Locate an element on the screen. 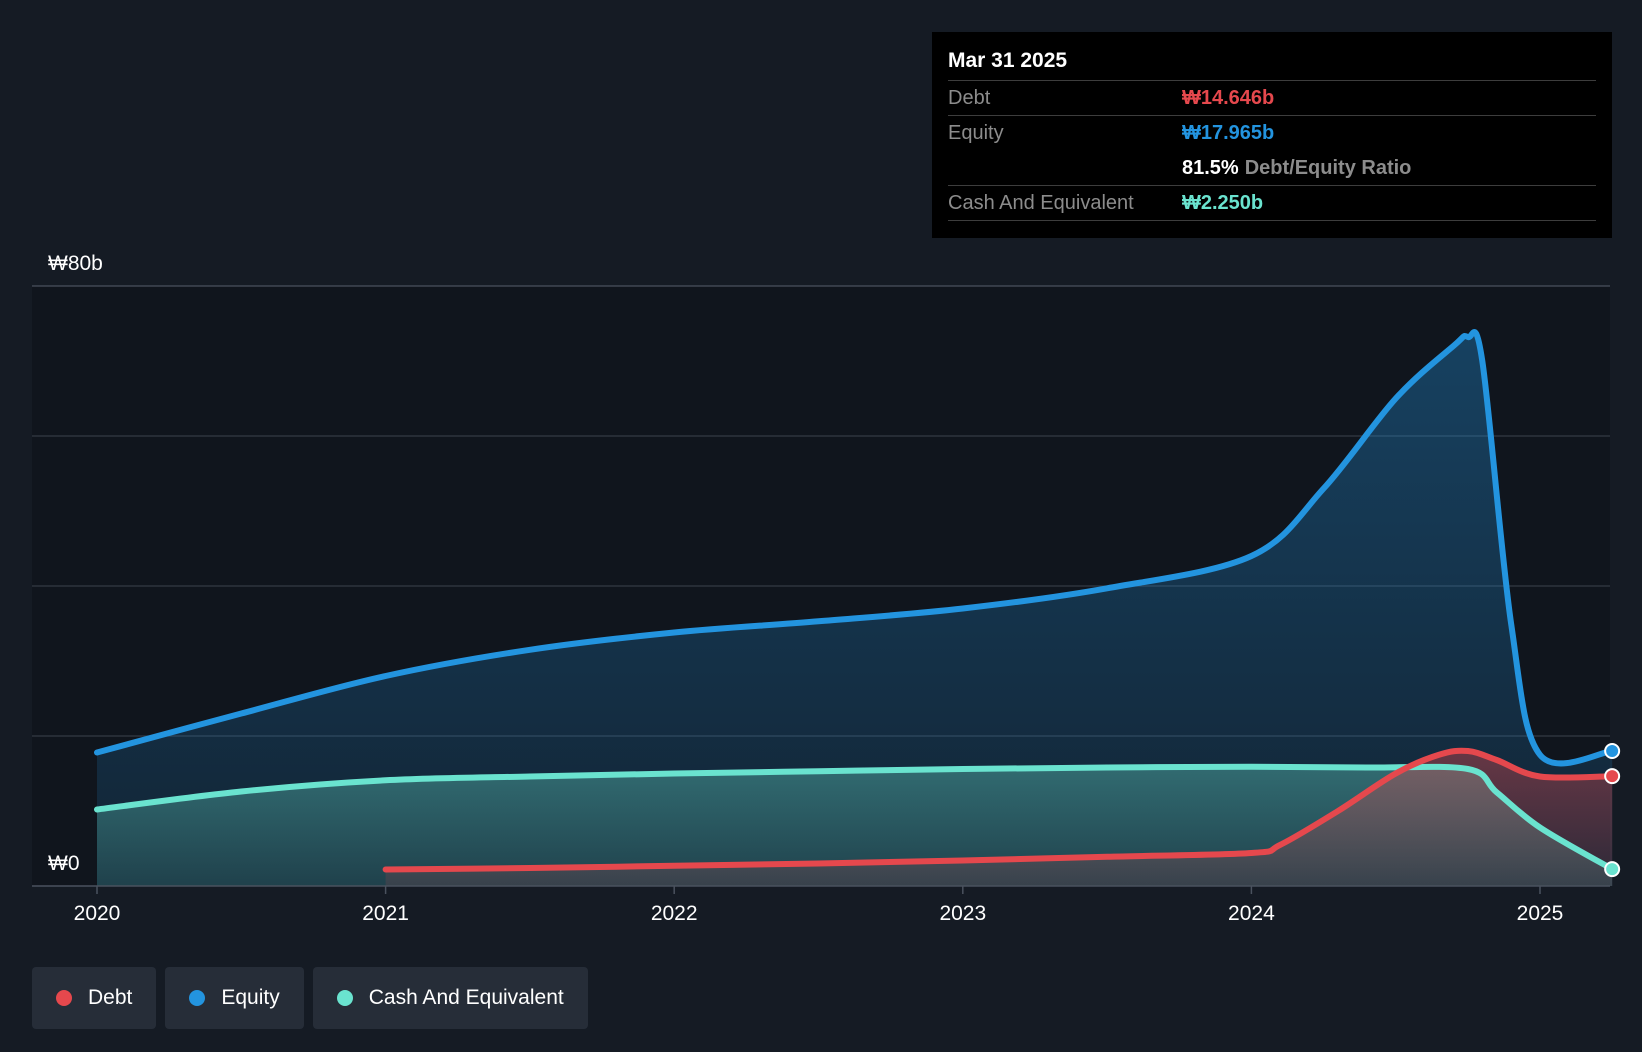  tooltip-cash-value: ₩2.250b is located at coordinates (1223, 202).